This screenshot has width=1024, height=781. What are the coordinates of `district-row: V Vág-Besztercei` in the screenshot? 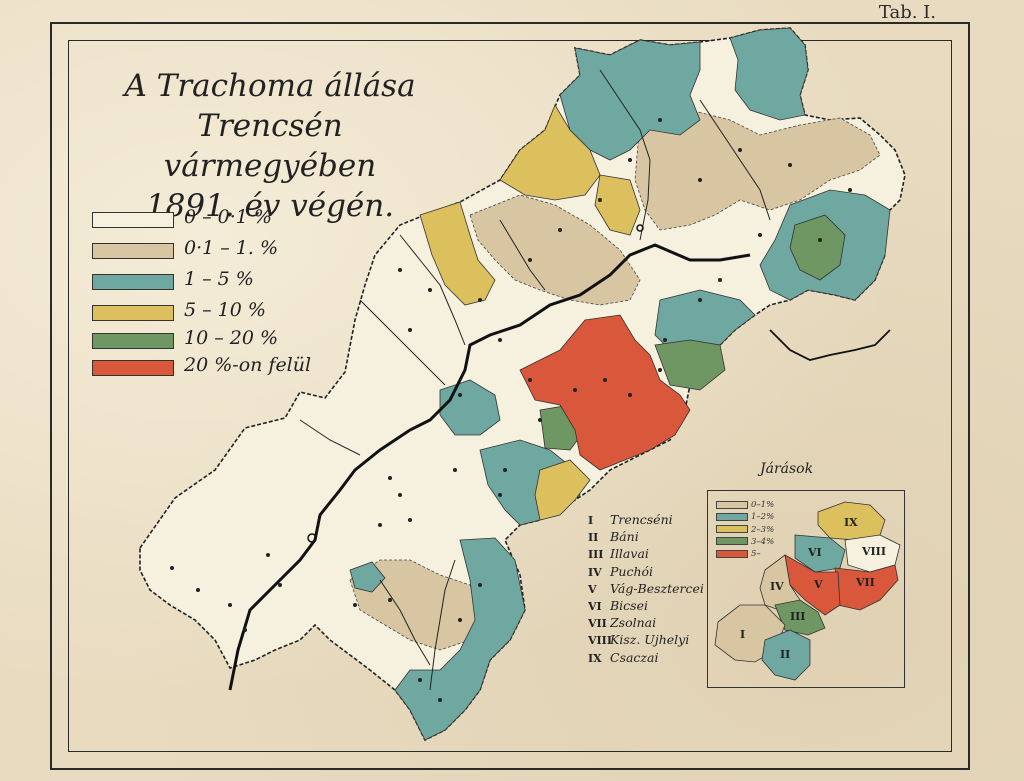 It's located at (648, 589).